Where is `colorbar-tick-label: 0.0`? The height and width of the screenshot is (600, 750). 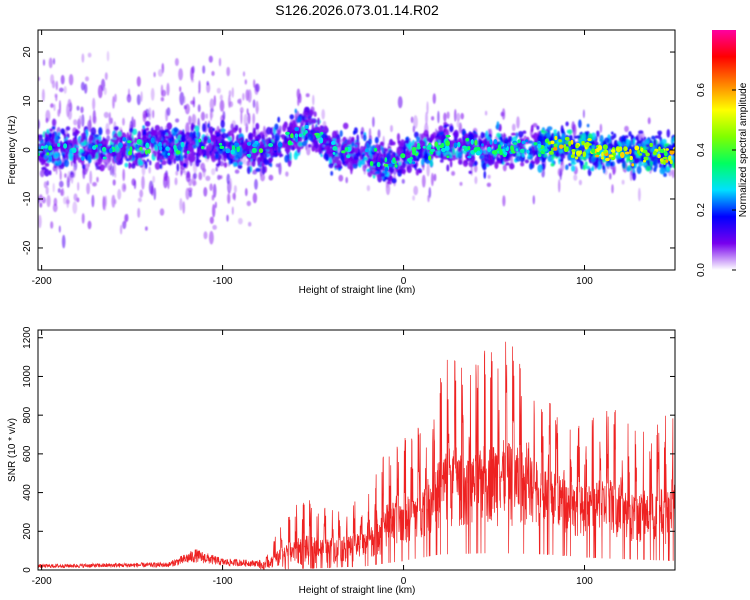 colorbar-tick-label: 0.0 is located at coordinates (701, 270).